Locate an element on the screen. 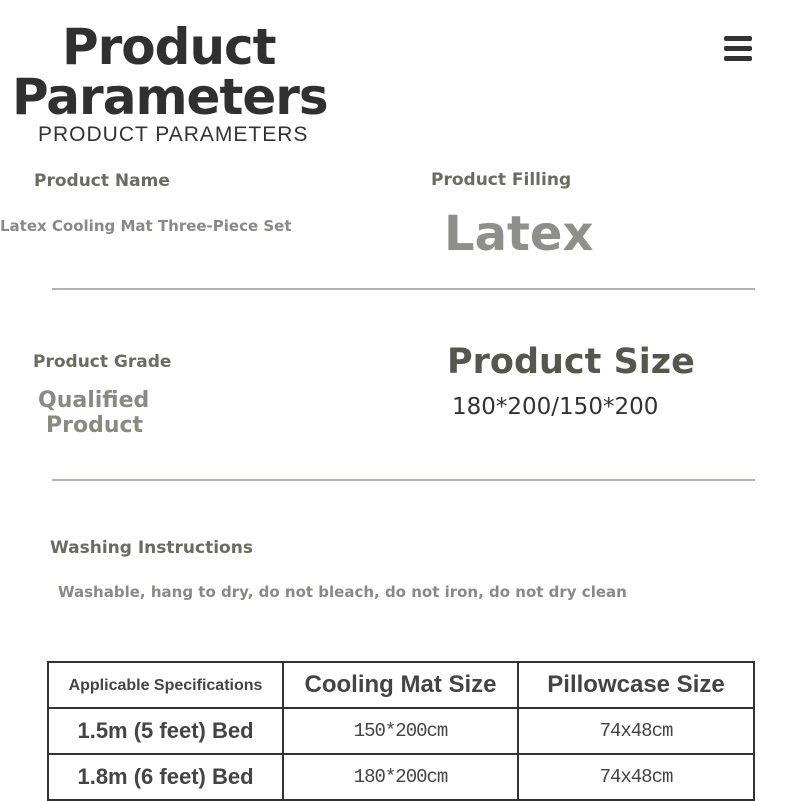  table-row: 1.8m (6 feet) Bed 180*200cm 74x48cm is located at coordinates (401, 777).